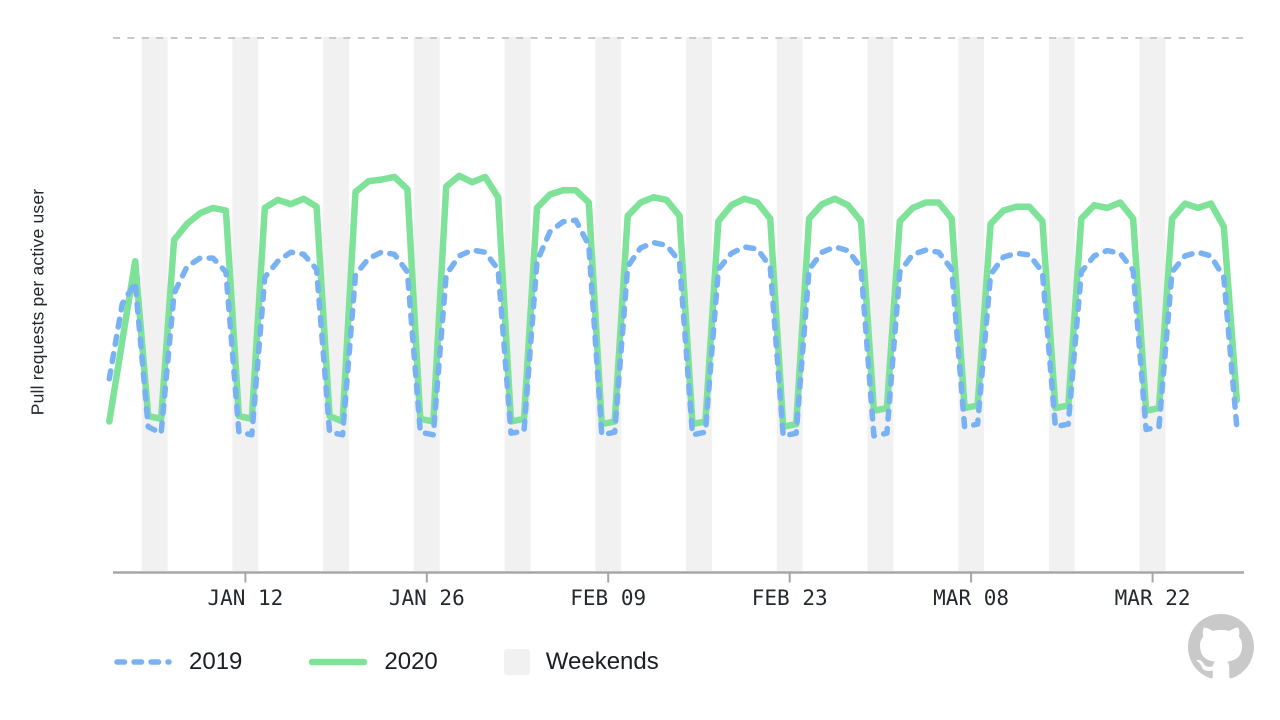 This screenshot has height=720, width=1280. What do you see at coordinates (216, 661) in the screenshot?
I see `legend-label-2019: 2019` at bounding box center [216, 661].